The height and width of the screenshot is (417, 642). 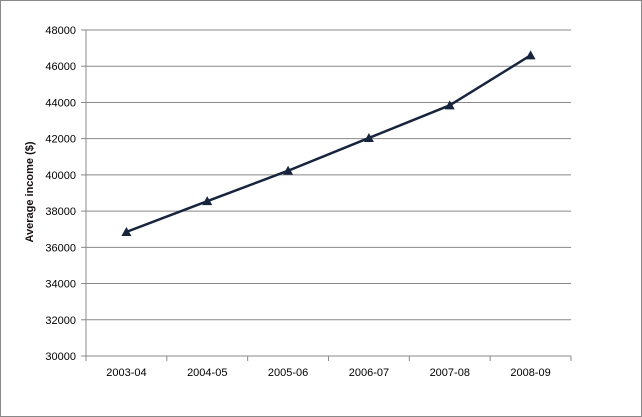 What do you see at coordinates (60, 103) in the screenshot?
I see `y-tick-label: 44000` at bounding box center [60, 103].